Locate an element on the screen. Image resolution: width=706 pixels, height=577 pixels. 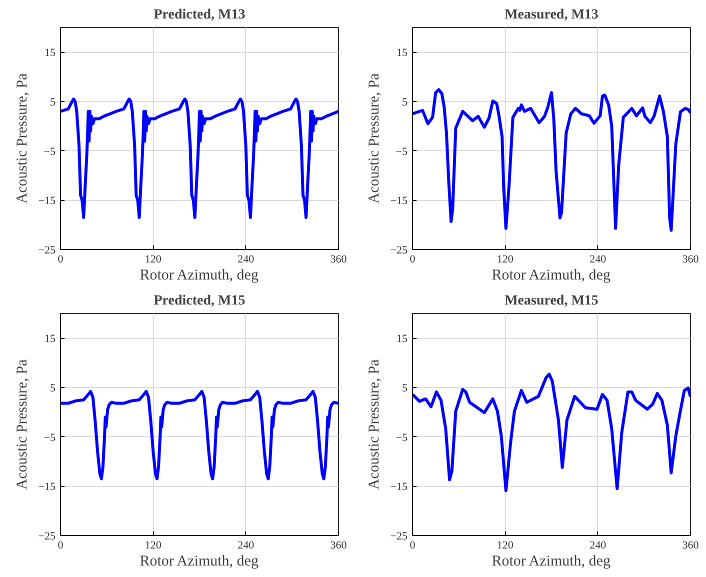
chart-title: Measured, M15 is located at coordinates (551, 301).